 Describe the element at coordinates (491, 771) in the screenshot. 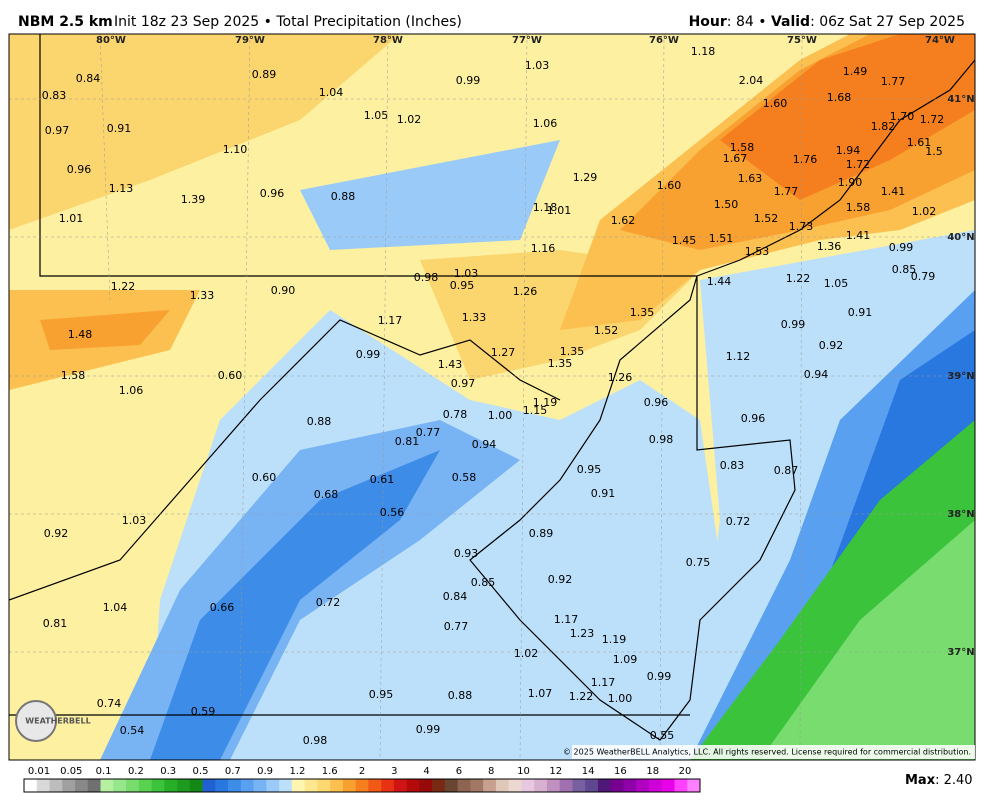

I see `legend-tick: 8` at that location.